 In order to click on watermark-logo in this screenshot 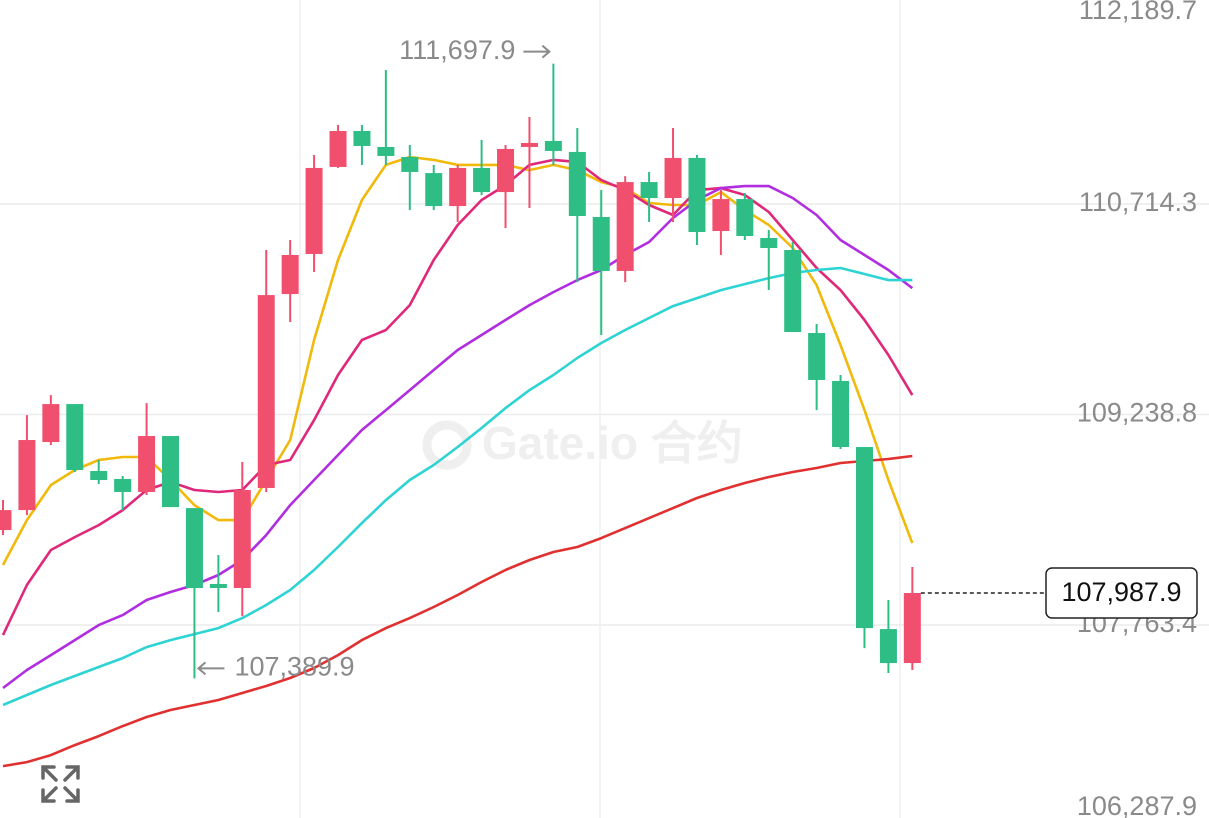, I will do `click(447, 445)`.